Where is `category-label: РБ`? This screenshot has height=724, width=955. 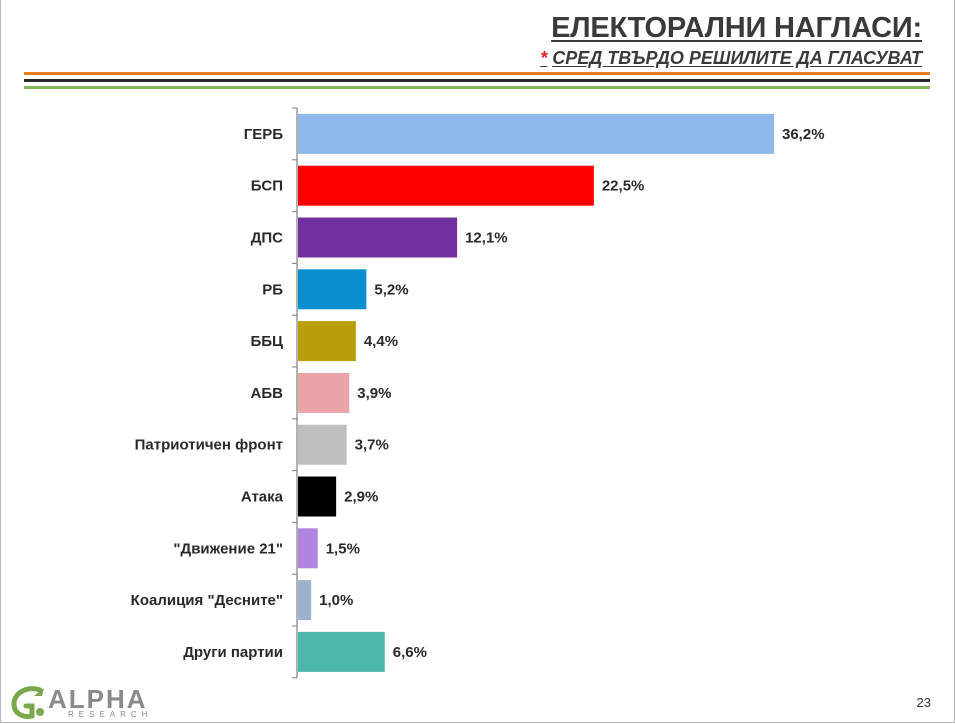
category-label: РБ is located at coordinates (272, 289).